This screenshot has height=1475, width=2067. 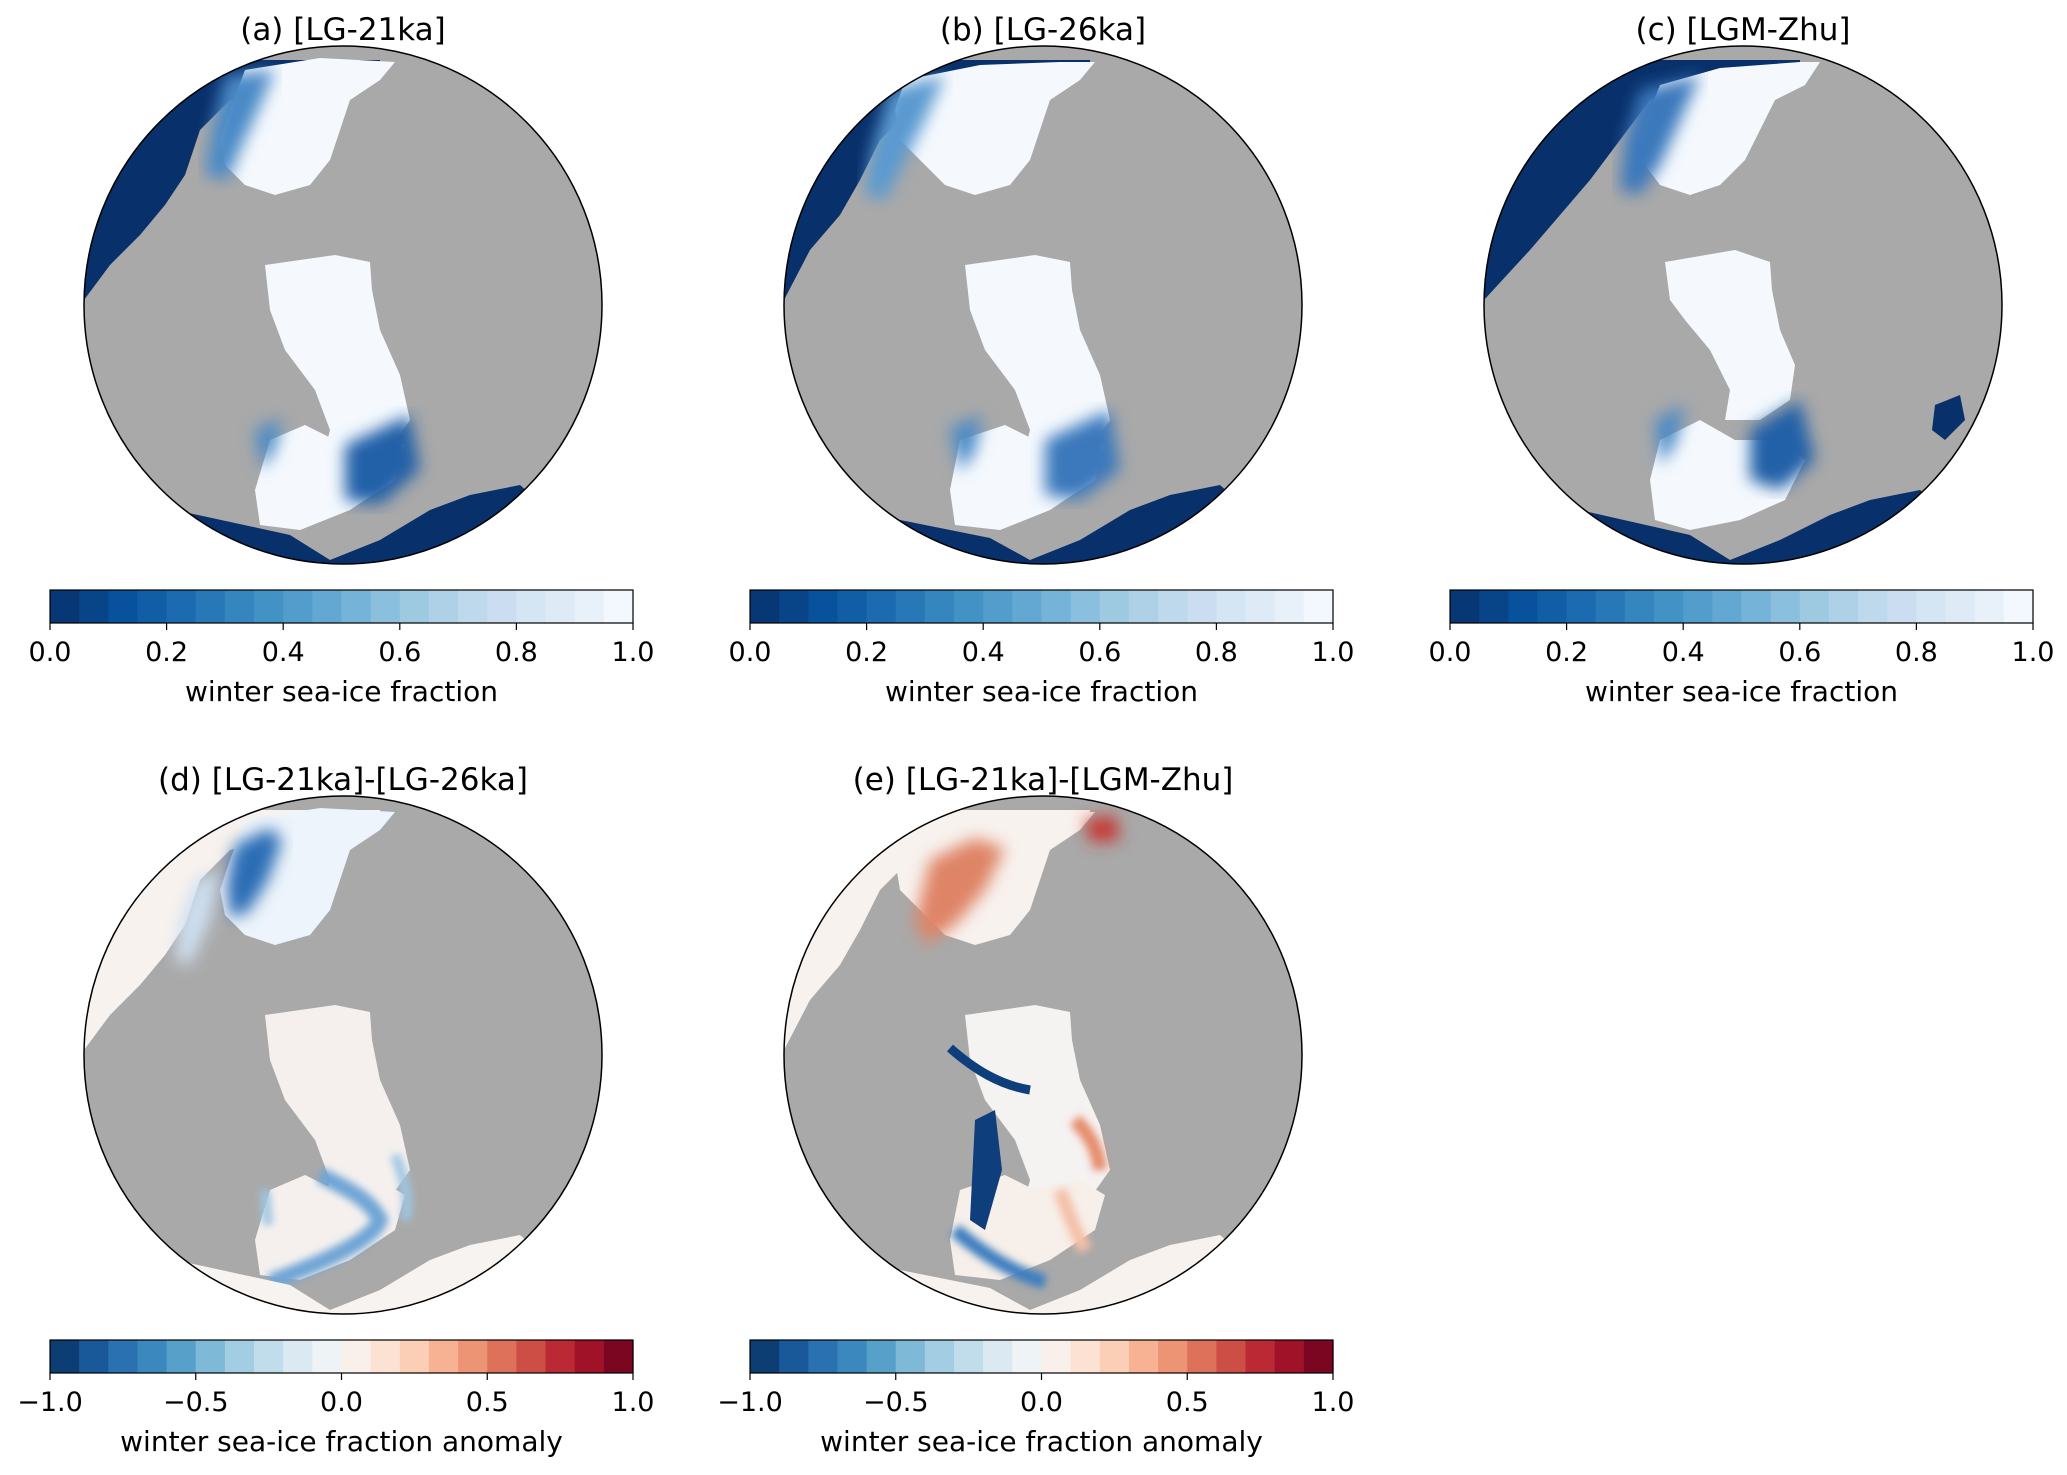 I want to click on panel-a-map, so click(x=343, y=305).